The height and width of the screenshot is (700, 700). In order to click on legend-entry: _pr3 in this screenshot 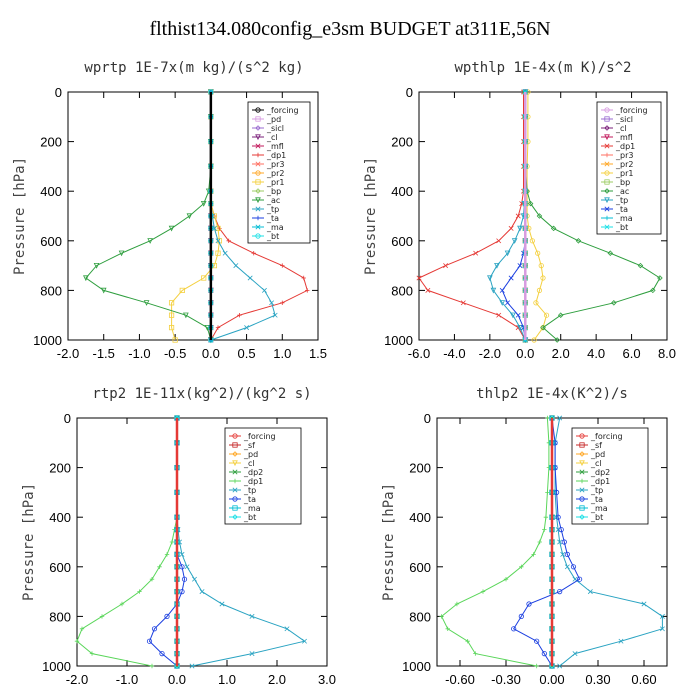, I will do `click(624, 155)`.